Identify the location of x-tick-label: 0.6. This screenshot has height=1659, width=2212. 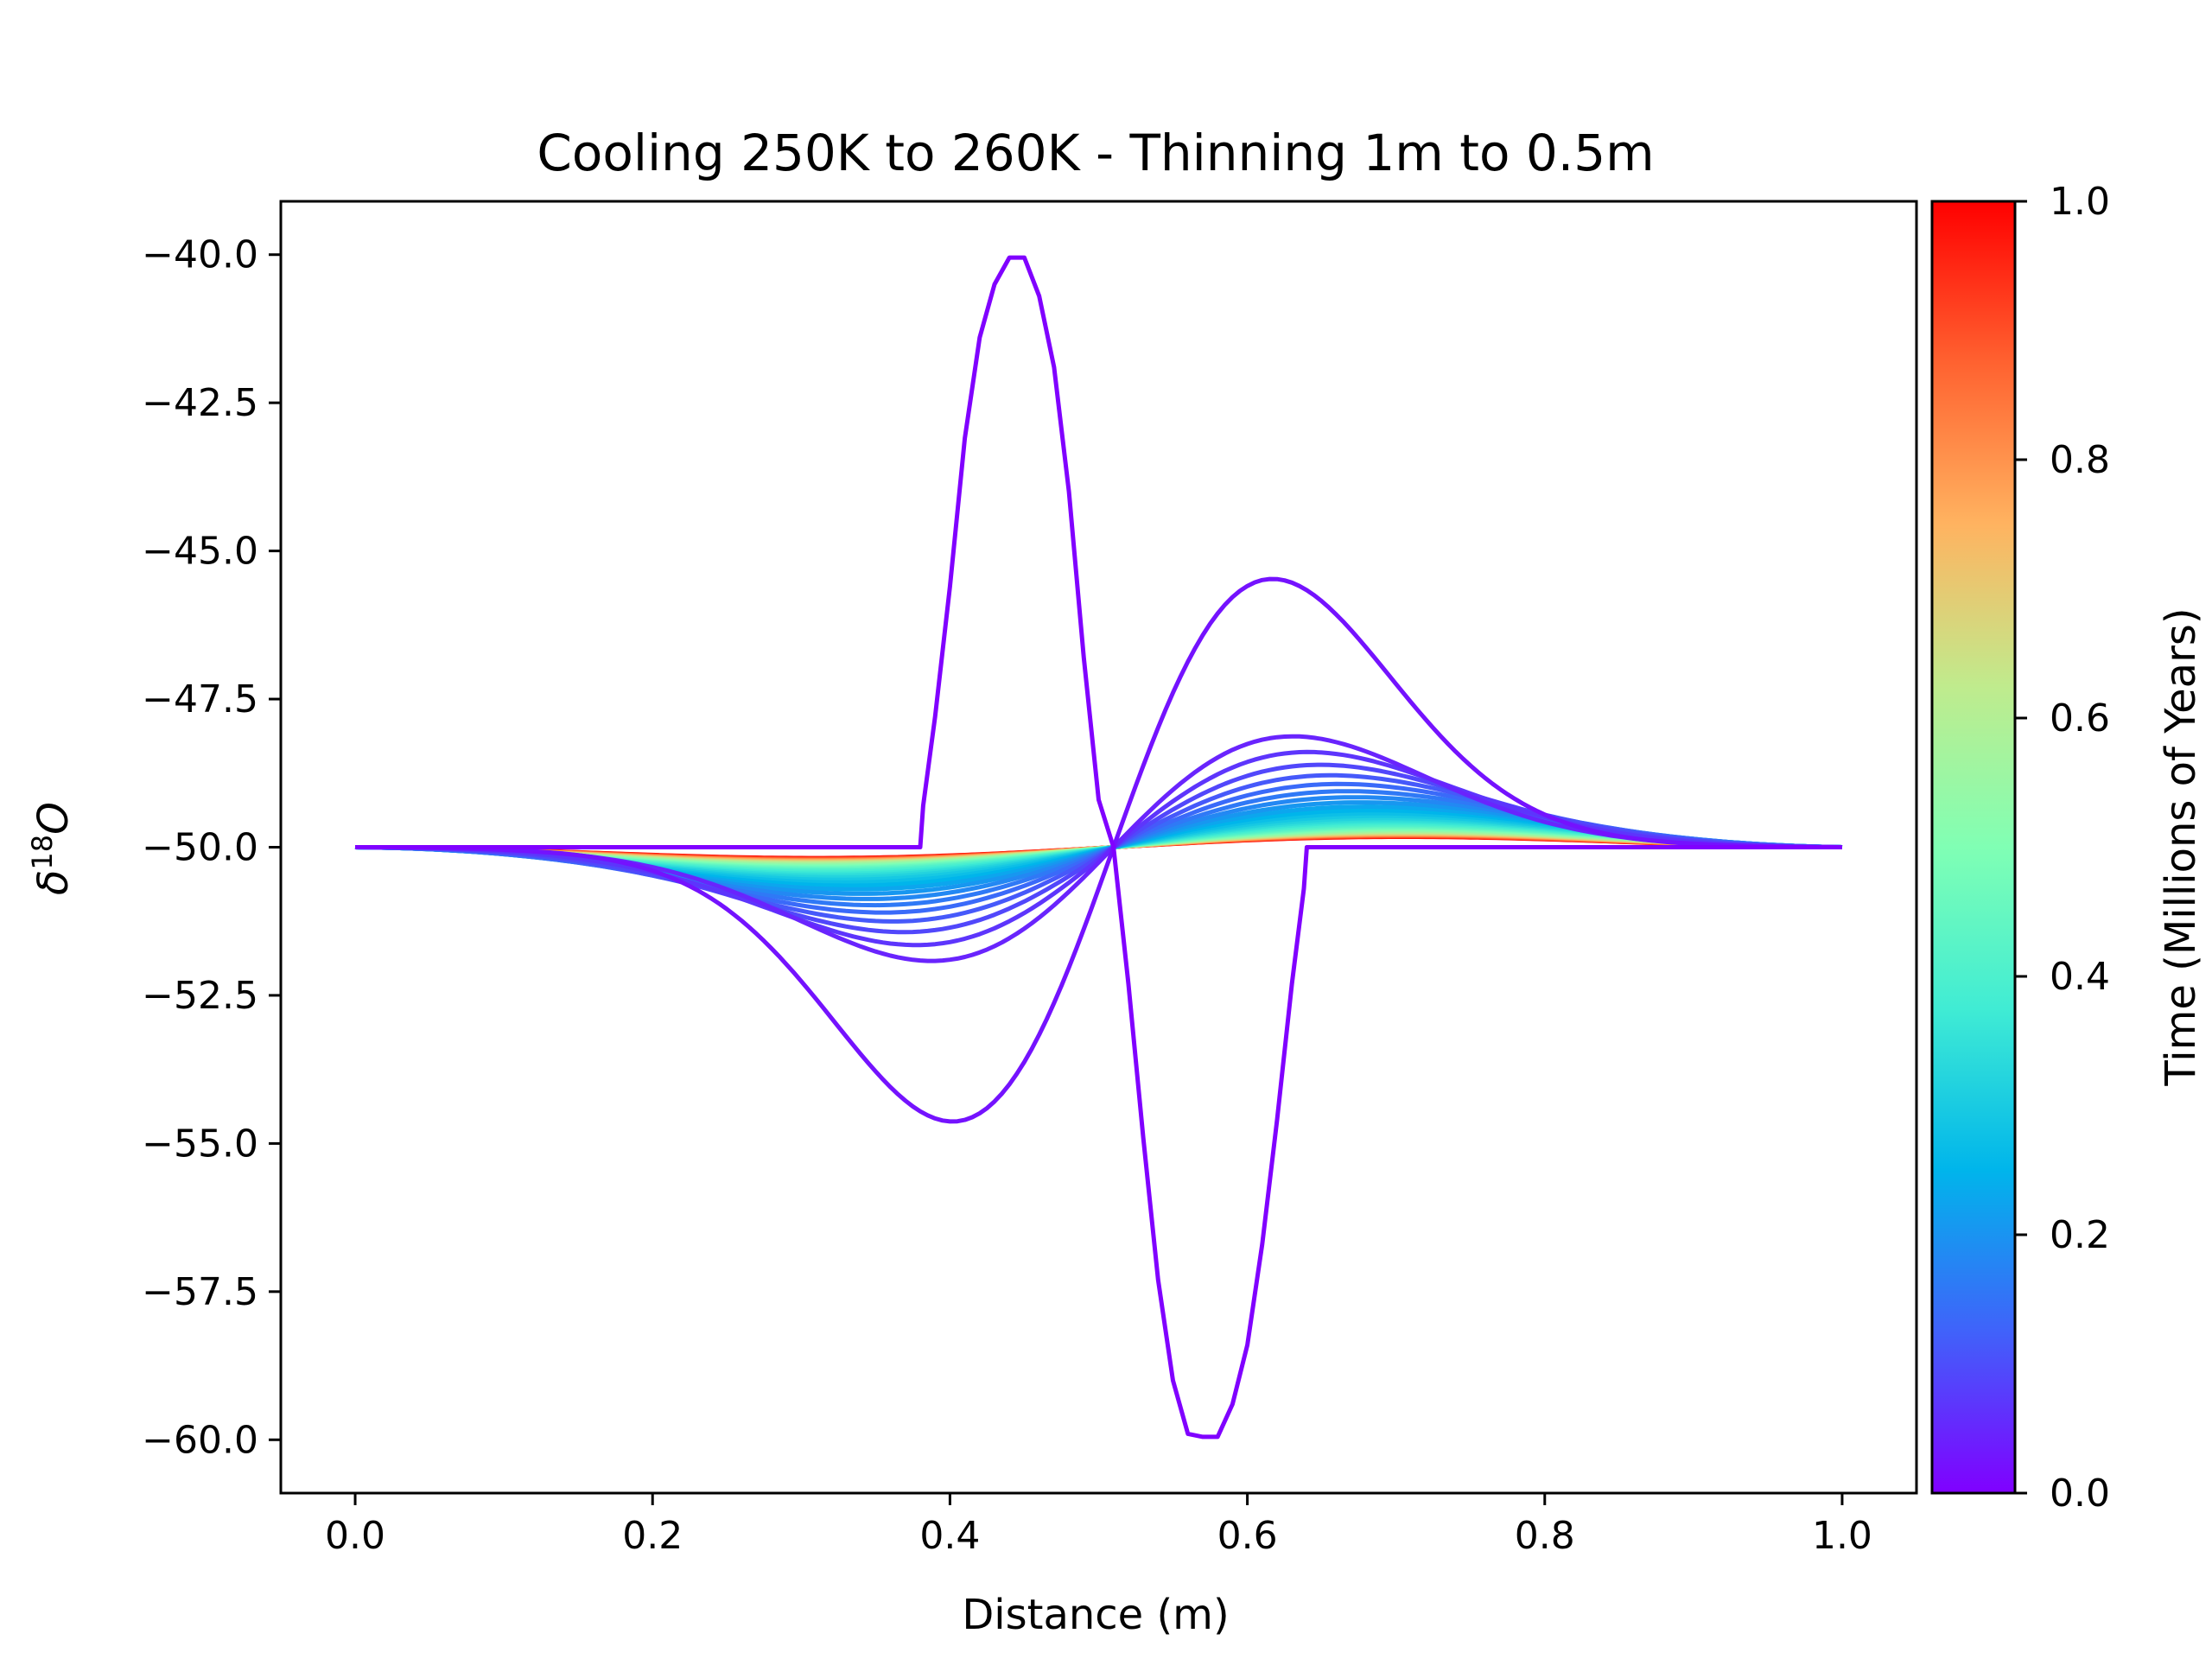
(1247, 1536).